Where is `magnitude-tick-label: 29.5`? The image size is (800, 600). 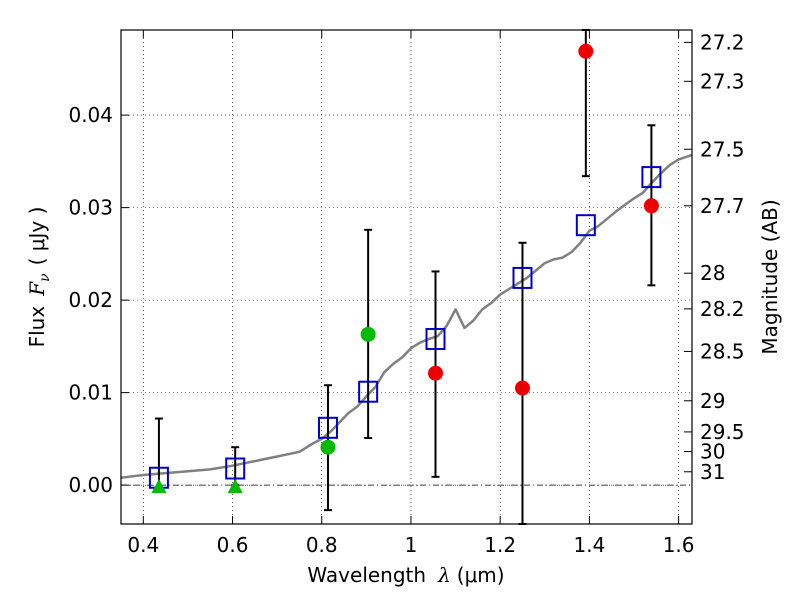
magnitude-tick-label: 29.5 is located at coordinates (722, 432).